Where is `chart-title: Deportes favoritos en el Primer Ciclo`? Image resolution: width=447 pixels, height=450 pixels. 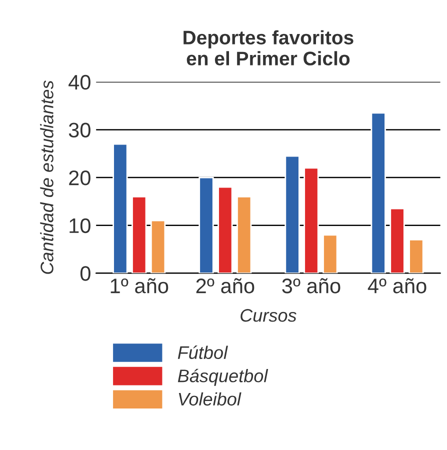 chart-title: Deportes favoritos en el Primer Ciclo is located at coordinates (269, 48).